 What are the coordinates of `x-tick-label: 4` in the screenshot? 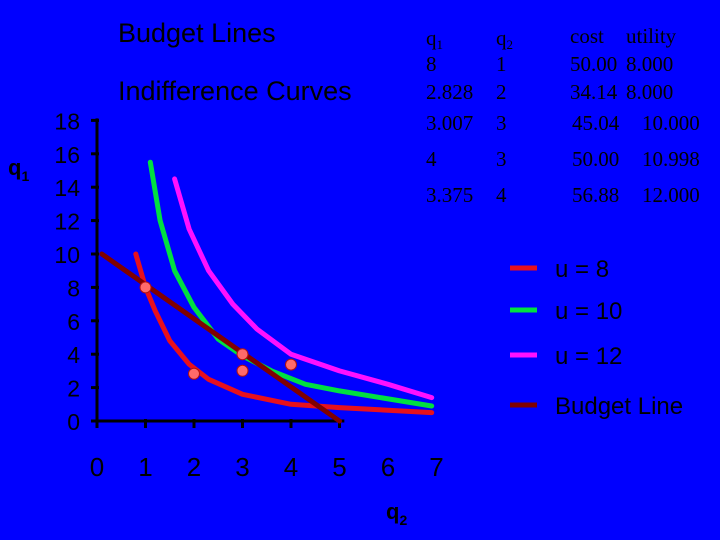 It's located at (291, 467).